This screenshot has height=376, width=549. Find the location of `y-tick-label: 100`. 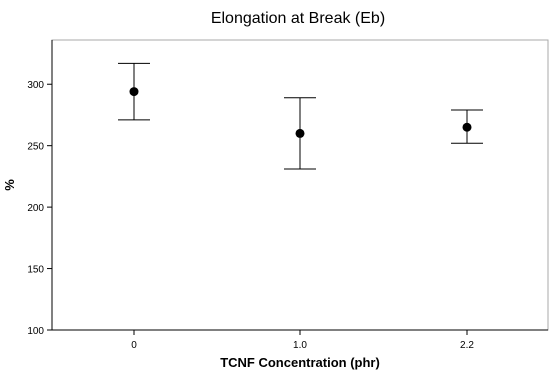

y-tick-label: 100 is located at coordinates (35, 331).